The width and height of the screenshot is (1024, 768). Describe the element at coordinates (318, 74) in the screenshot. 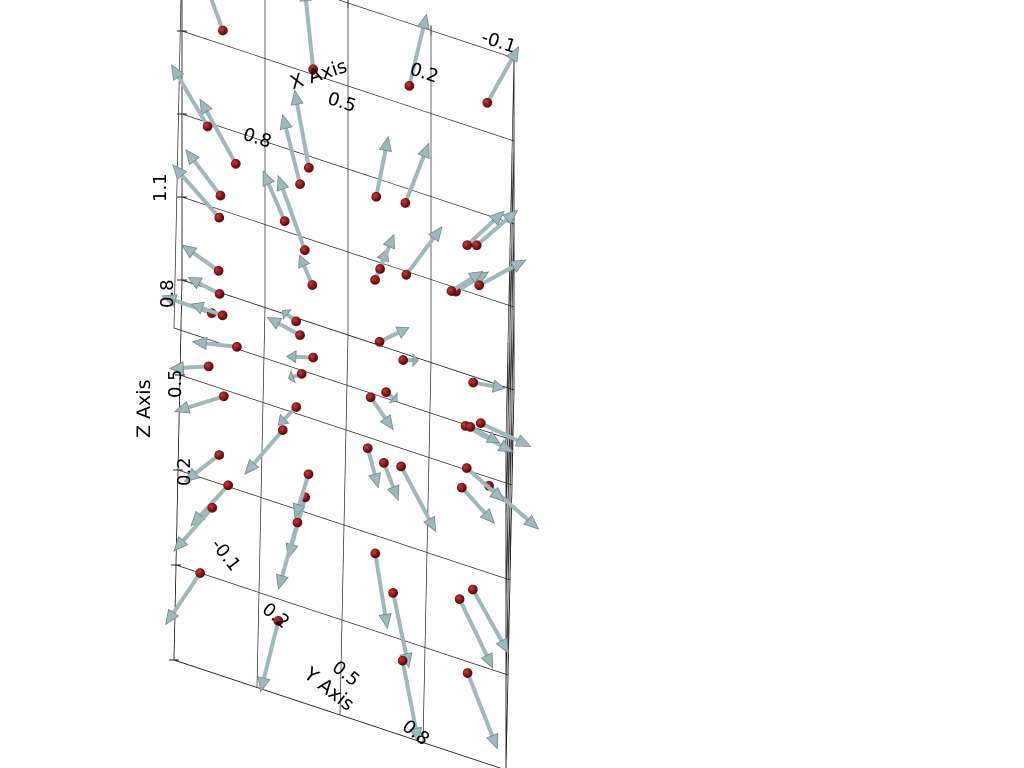

I see `x-axis-title: X Axis` at that location.